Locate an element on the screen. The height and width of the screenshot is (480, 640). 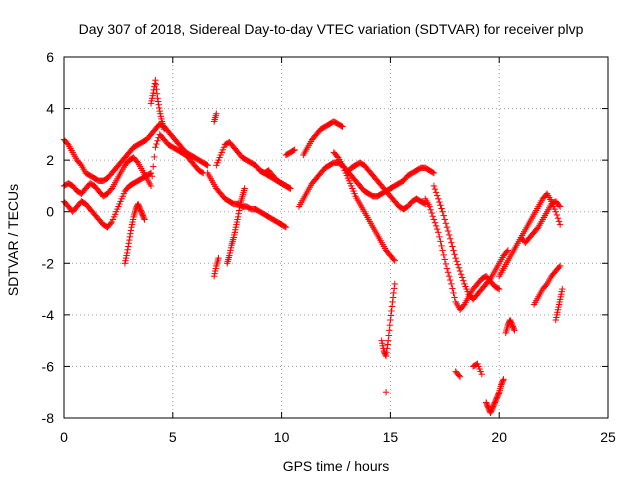
series-track-q is located at coordinates (388, 320).